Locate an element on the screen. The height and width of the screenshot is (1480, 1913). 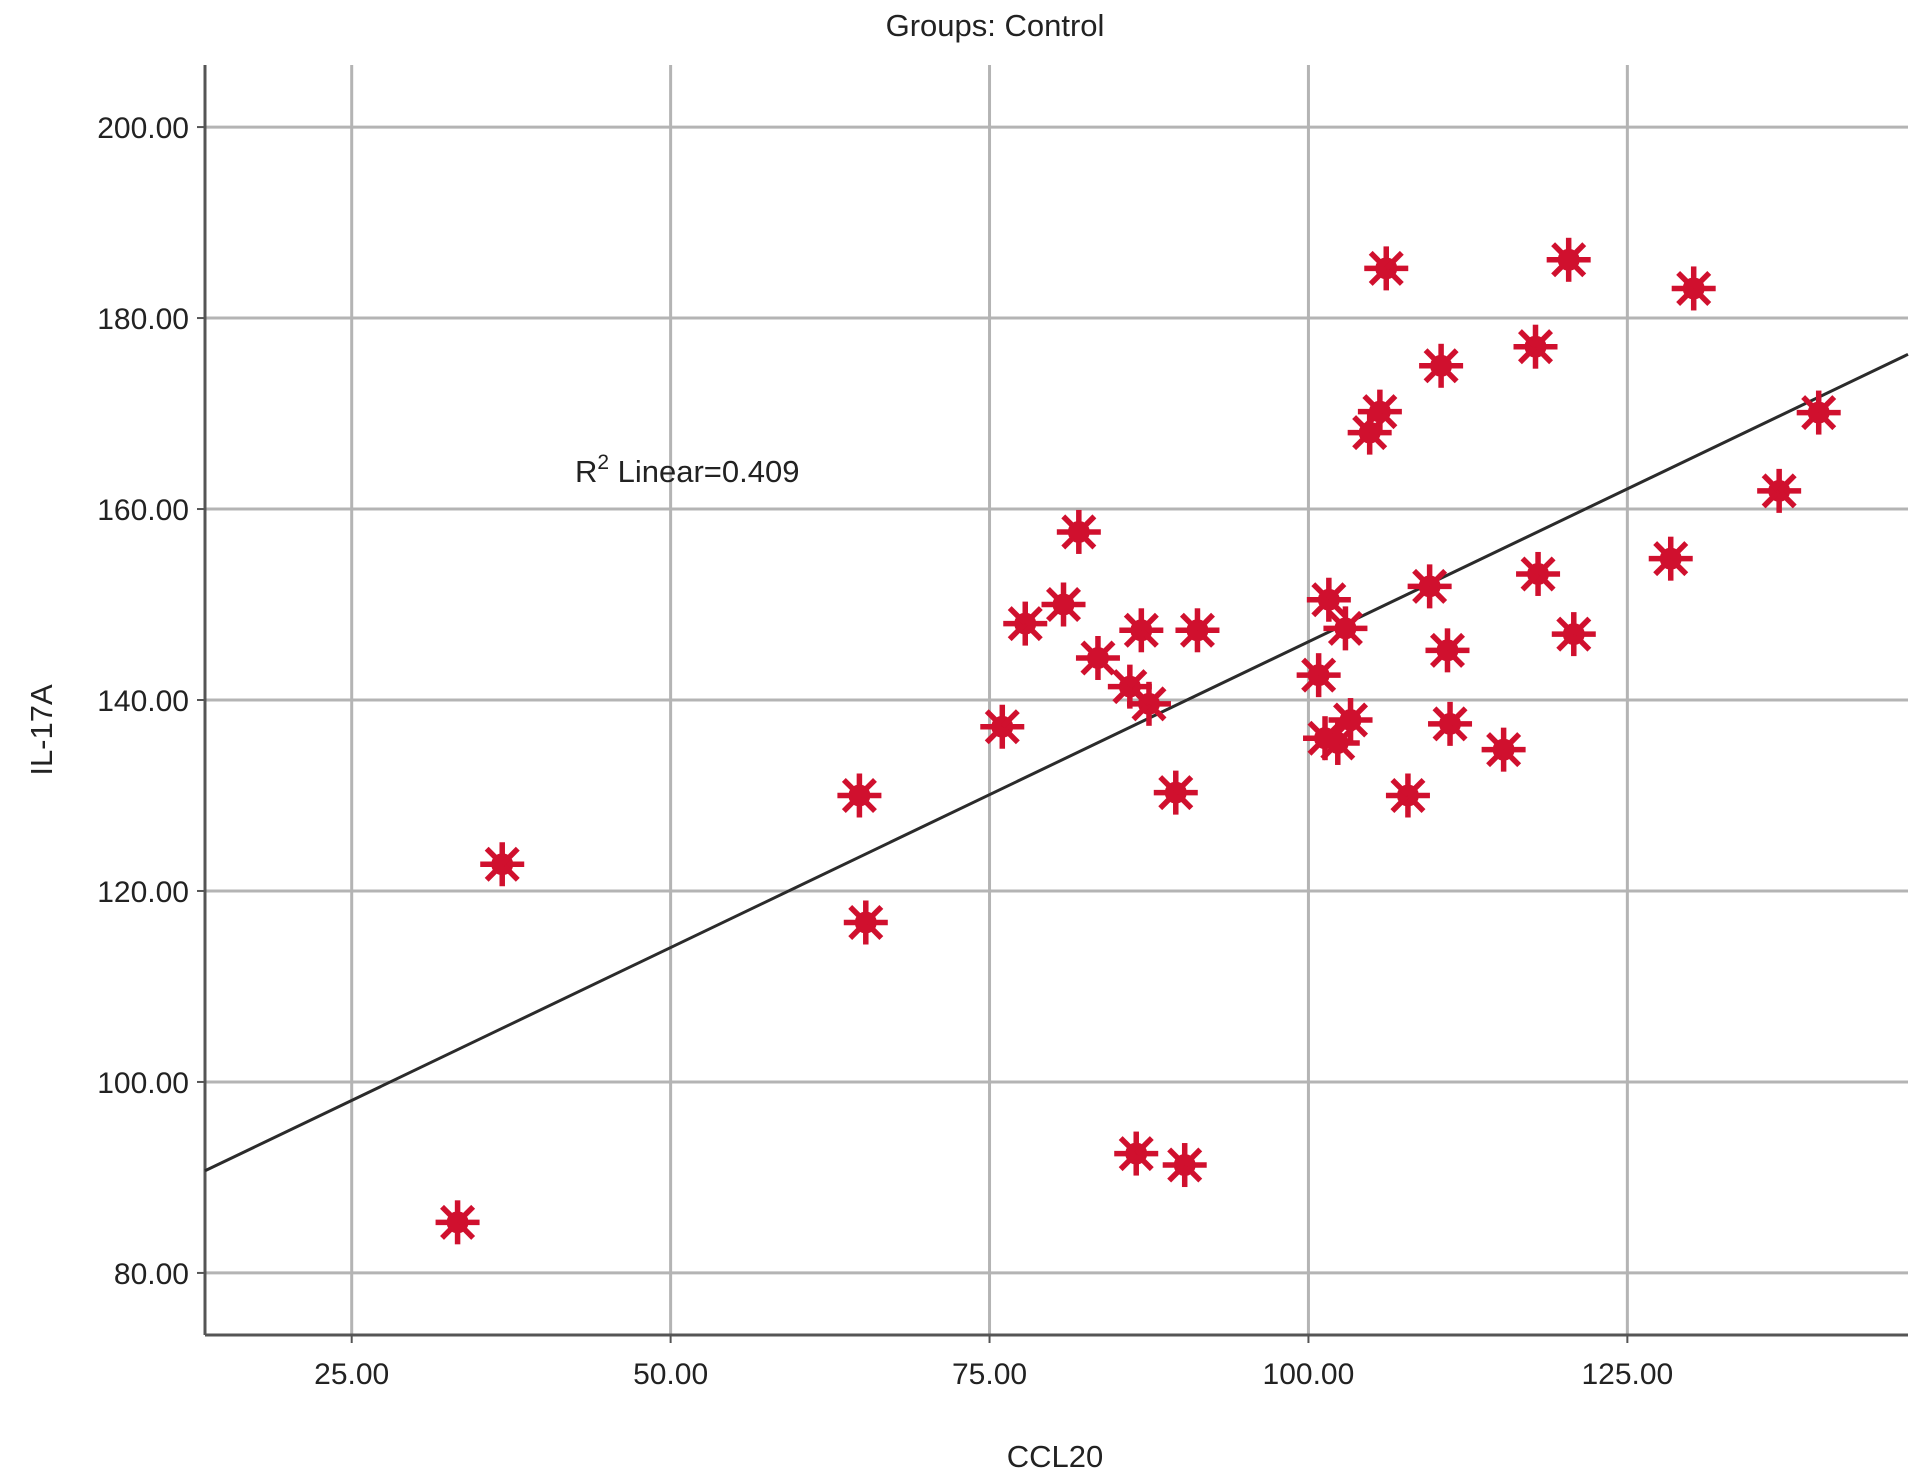
r-squared-annotation: R2 Linear=0.409 is located at coordinates (687, 470).